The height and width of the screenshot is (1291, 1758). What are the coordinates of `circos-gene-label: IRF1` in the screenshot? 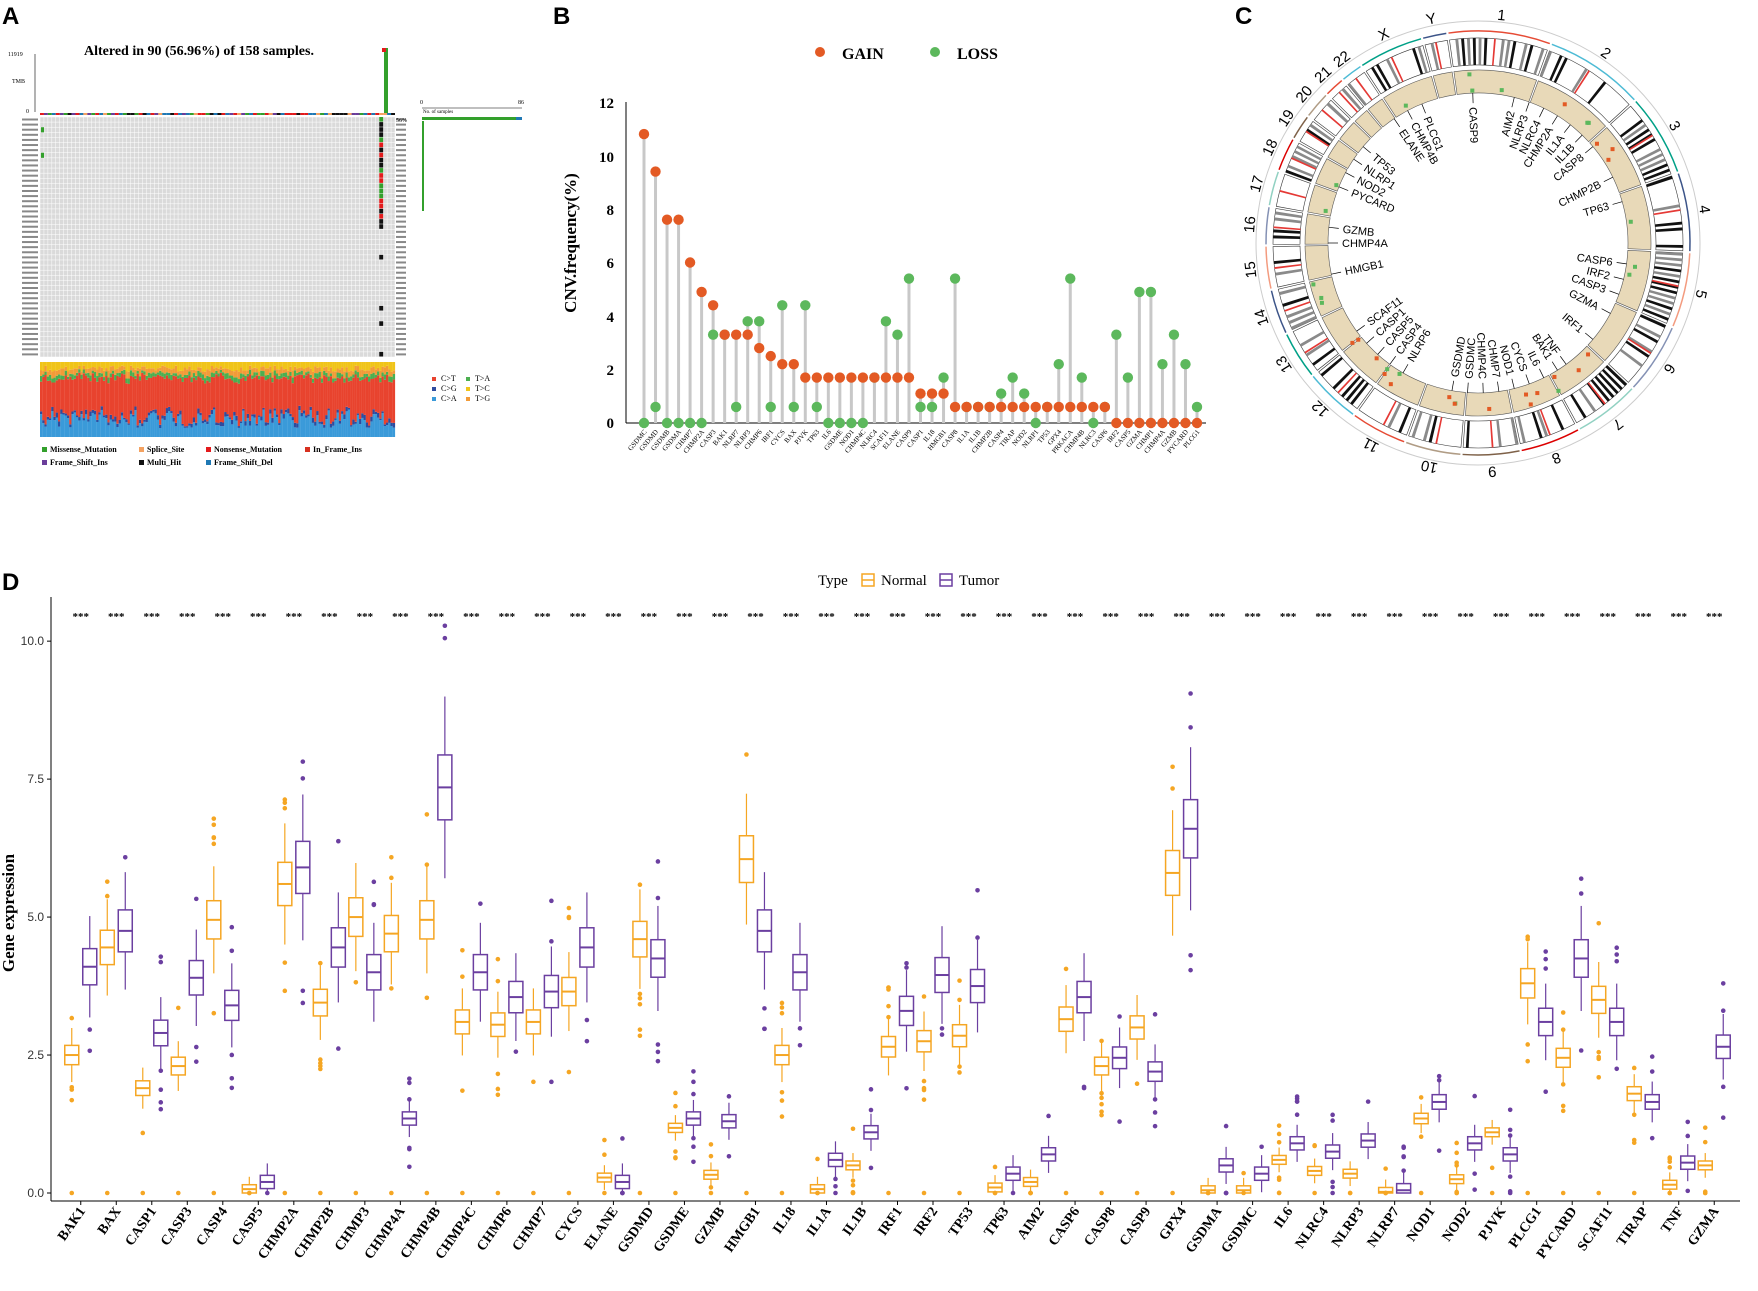 It's located at (1572, 323).